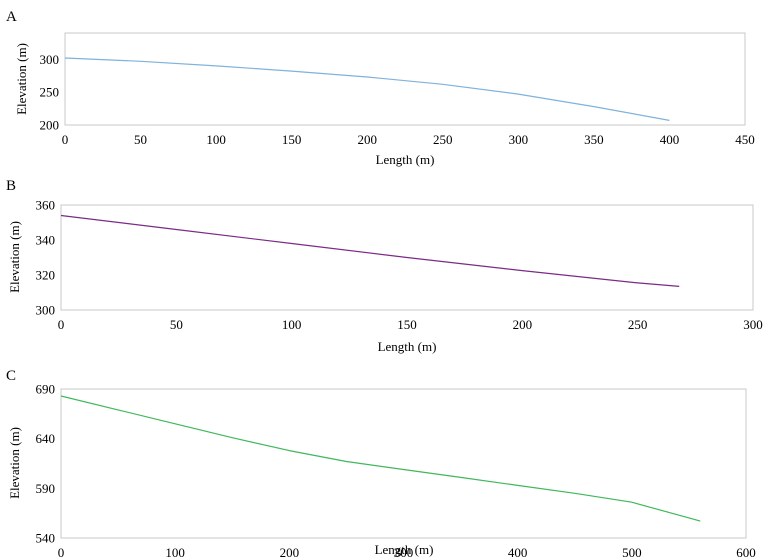 The image size is (764, 558). What do you see at coordinates (746, 551) in the screenshot?
I see `x-tick-label: 600` at bounding box center [746, 551].